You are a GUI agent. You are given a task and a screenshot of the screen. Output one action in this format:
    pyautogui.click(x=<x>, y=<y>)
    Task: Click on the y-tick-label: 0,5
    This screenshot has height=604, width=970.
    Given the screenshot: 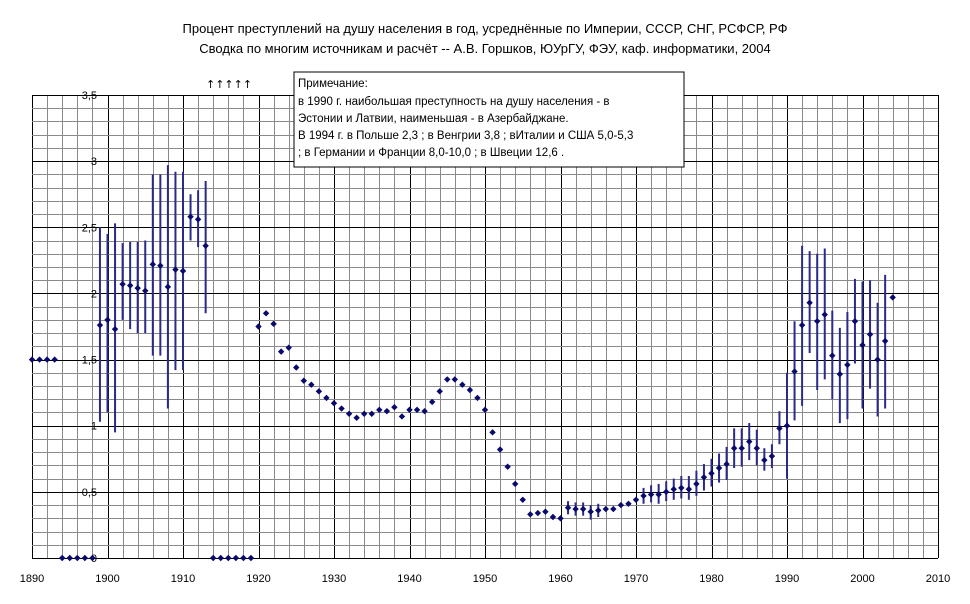 What is the action you would take?
    pyautogui.click(x=89, y=493)
    